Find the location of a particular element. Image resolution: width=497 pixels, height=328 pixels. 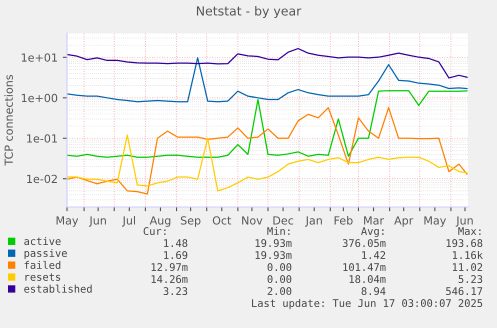

text: 8.94 is located at coordinates (374, 291).